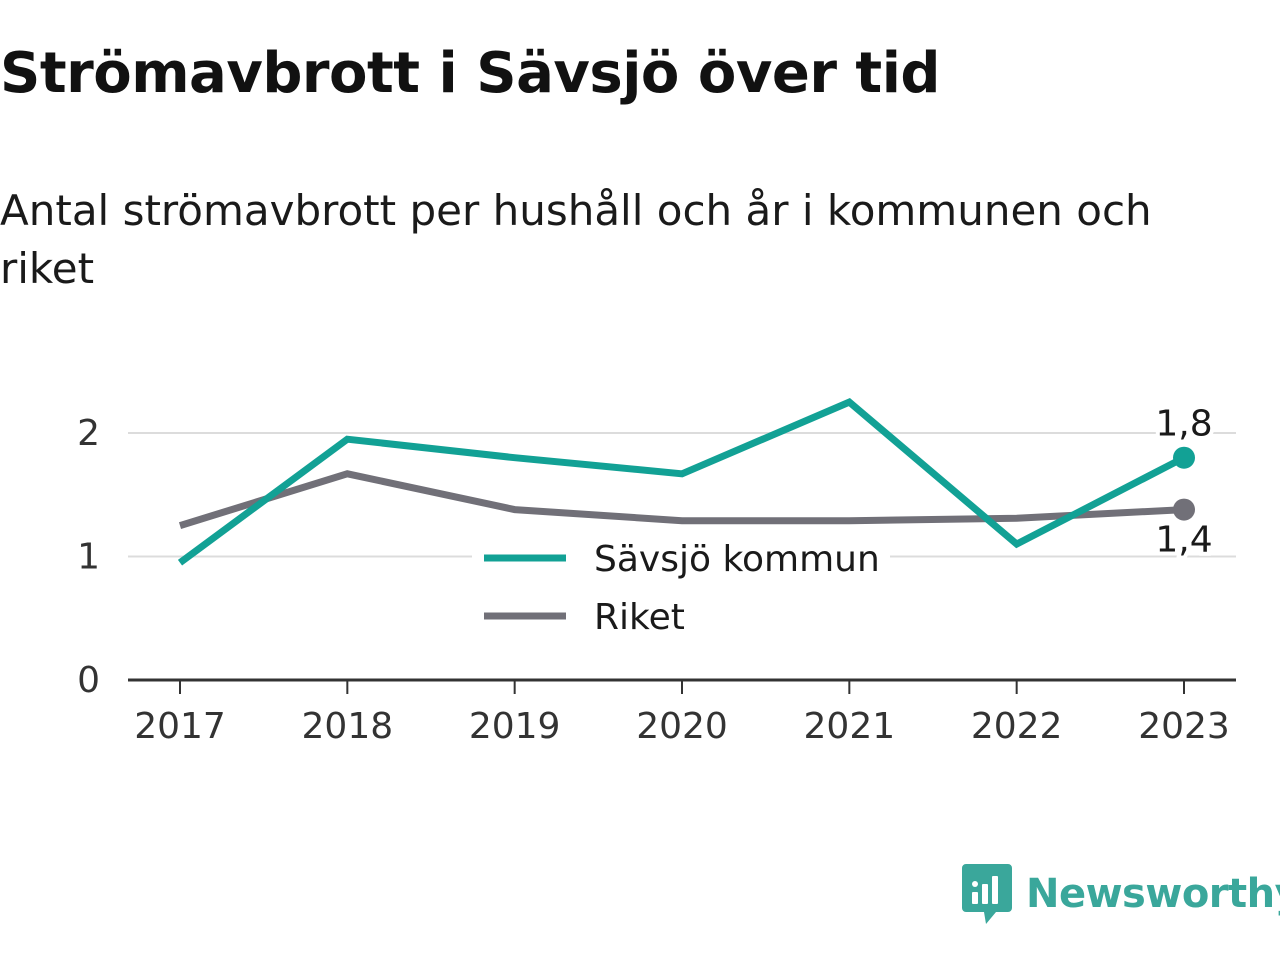 This screenshot has height=960, width=1280. What do you see at coordinates (180, 726) in the screenshot?
I see `x-tick-label: 2017` at bounding box center [180, 726].